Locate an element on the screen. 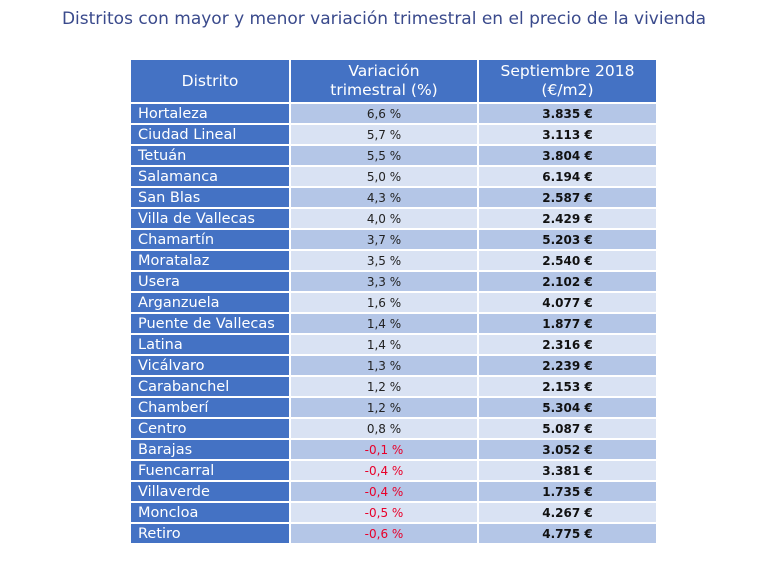 Image resolution: width=768 pixels, height=562 pixels. table-row: Moncloa -0,5 % 4.267 € is located at coordinates (393, 513).